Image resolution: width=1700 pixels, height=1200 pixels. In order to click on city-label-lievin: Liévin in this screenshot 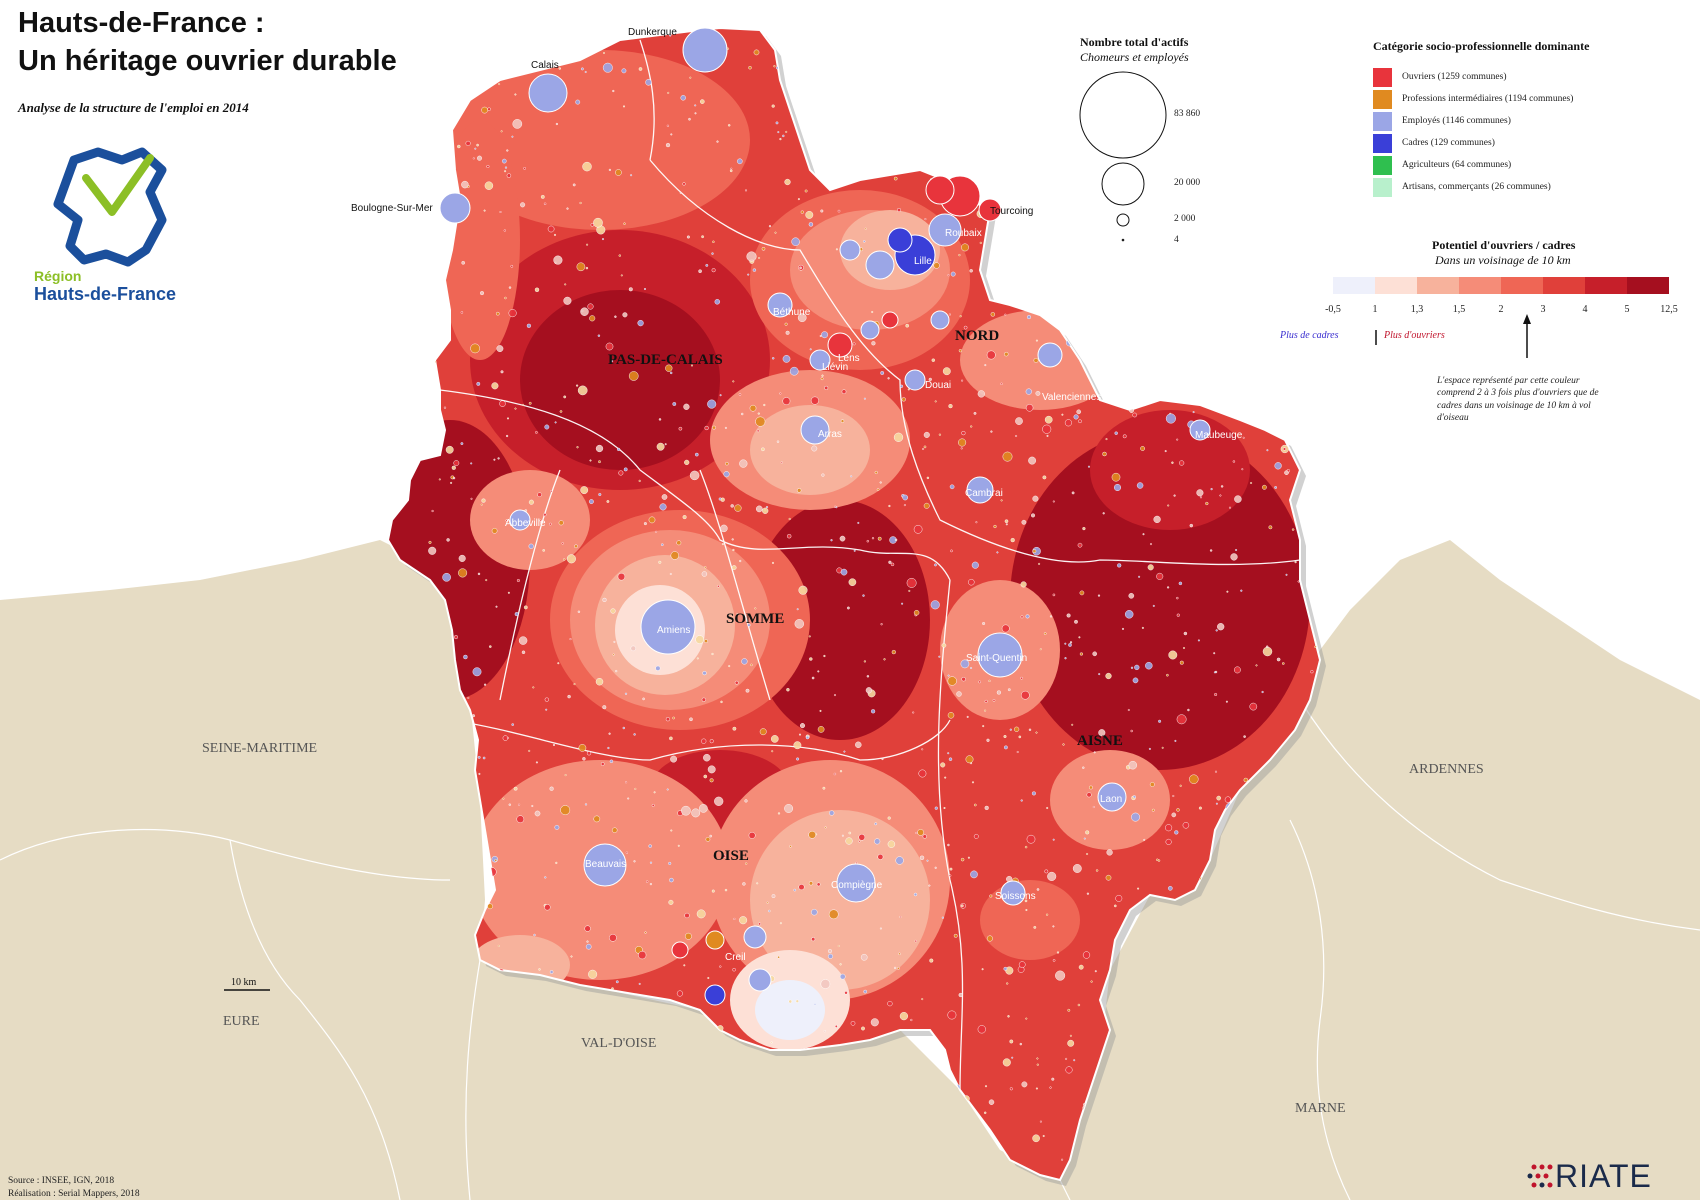, I will do `click(835, 367)`.